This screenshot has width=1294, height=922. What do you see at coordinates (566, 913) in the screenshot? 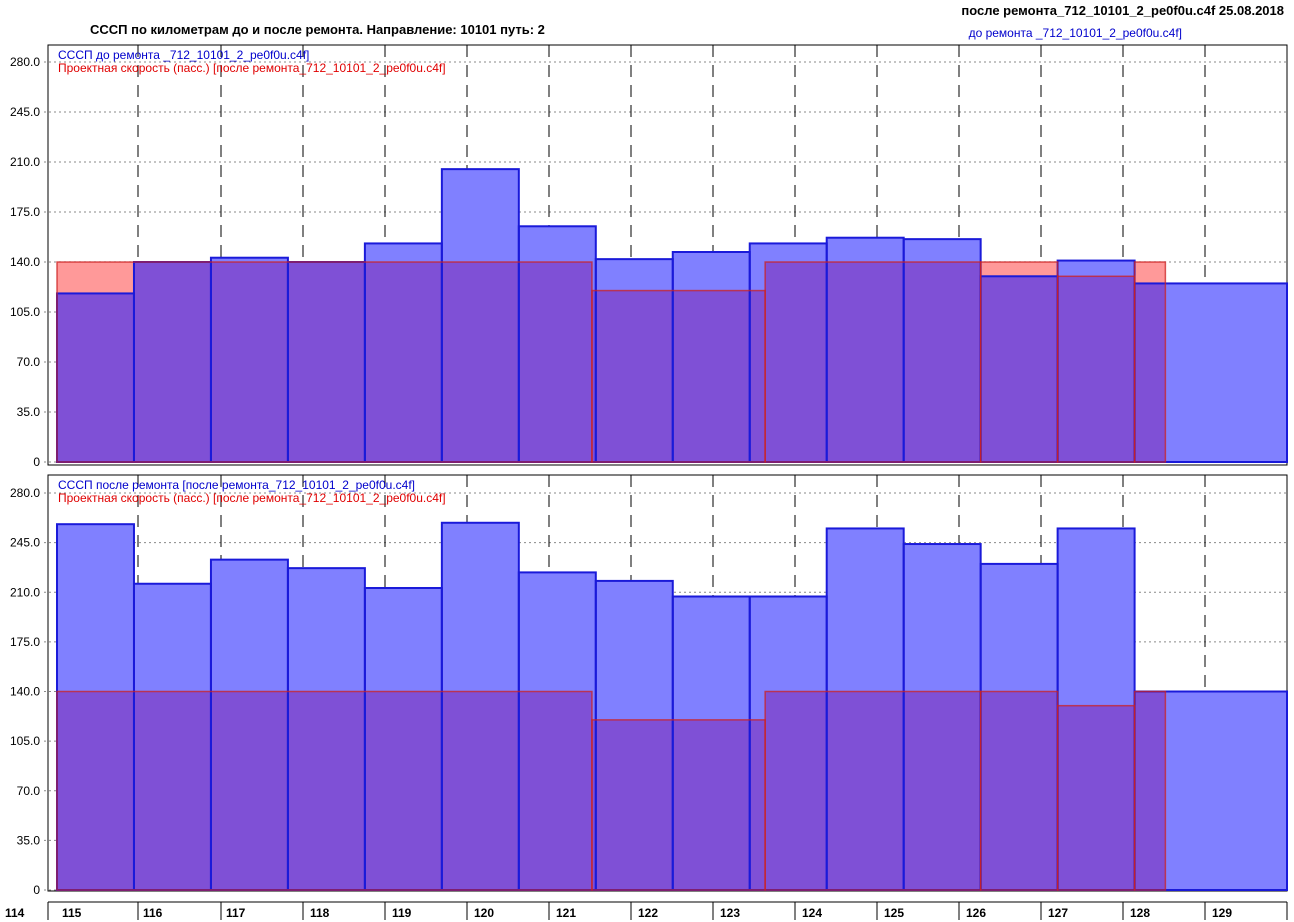
I see `x-tick-label: 121` at bounding box center [566, 913].